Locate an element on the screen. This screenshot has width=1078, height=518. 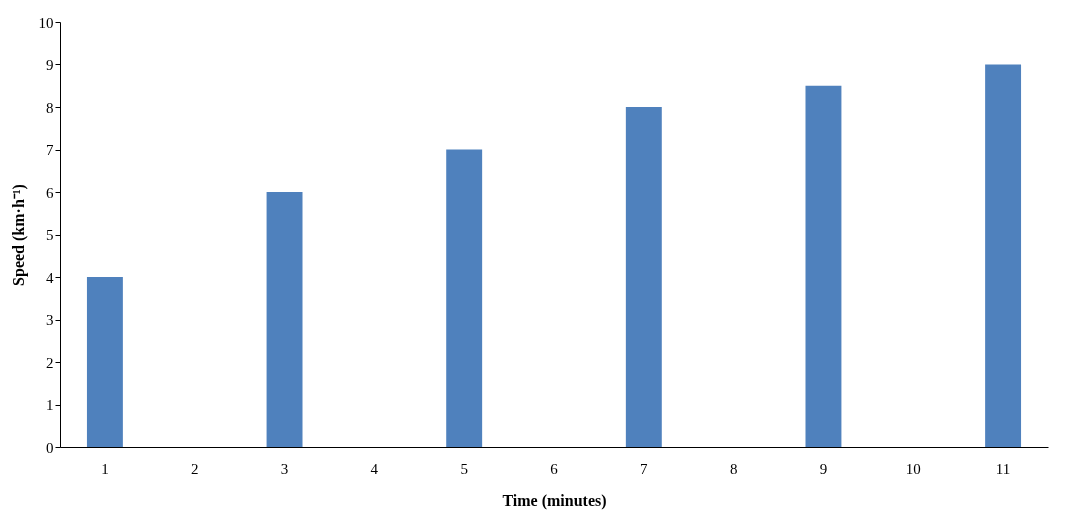
y-tick-label: 1 is located at coordinates (50, 405).